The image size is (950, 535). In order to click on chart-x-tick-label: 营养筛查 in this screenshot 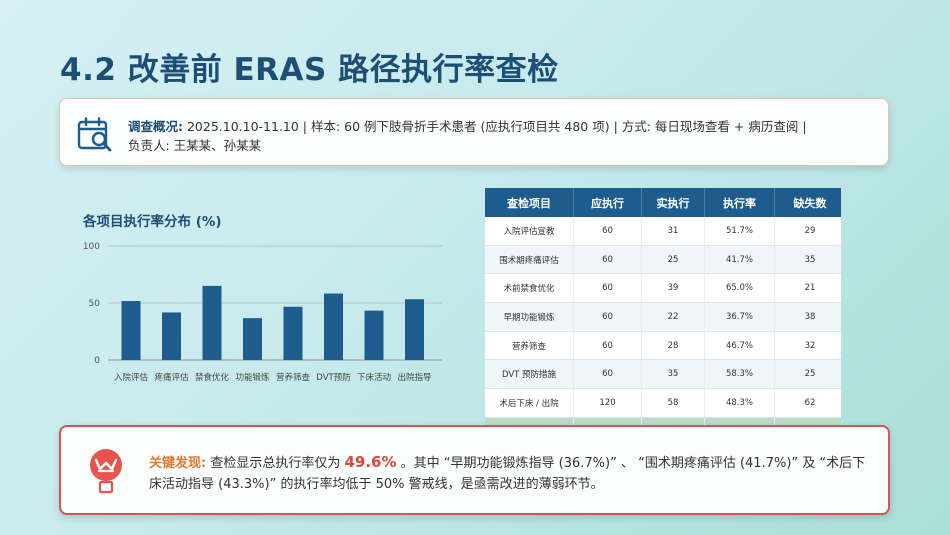, I will do `click(293, 377)`.